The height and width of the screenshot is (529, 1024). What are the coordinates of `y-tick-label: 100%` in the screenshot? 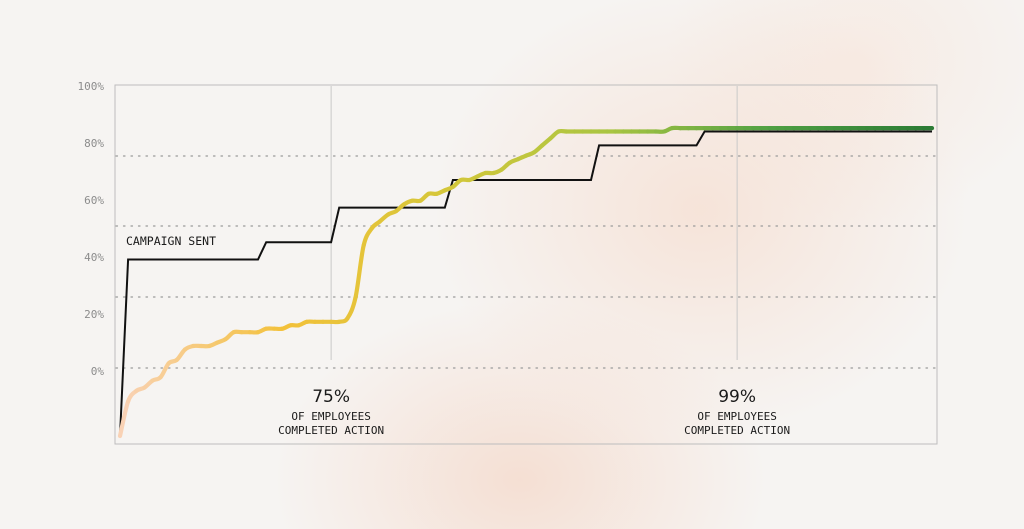 It's located at (91, 86).